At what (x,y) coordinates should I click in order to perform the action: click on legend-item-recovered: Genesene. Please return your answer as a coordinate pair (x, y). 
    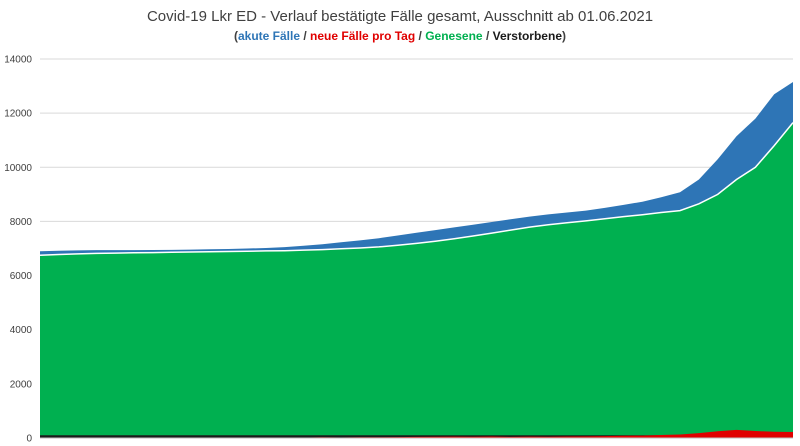
    Looking at the image, I should click on (454, 36).